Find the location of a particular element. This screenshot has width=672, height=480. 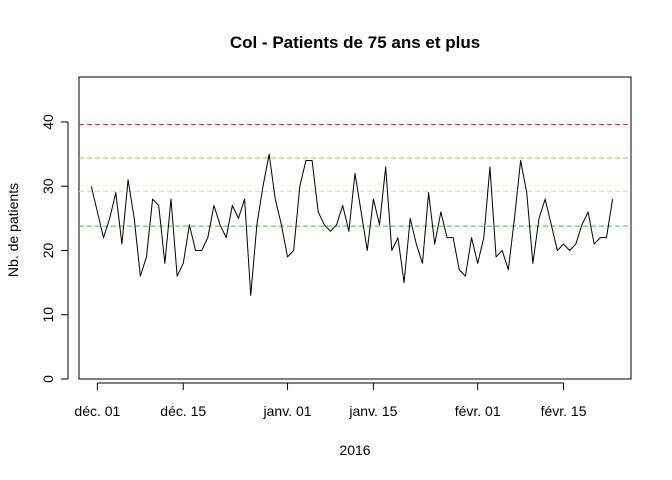

y-axis: 0 10 20 30 40 is located at coordinates (54, 248).